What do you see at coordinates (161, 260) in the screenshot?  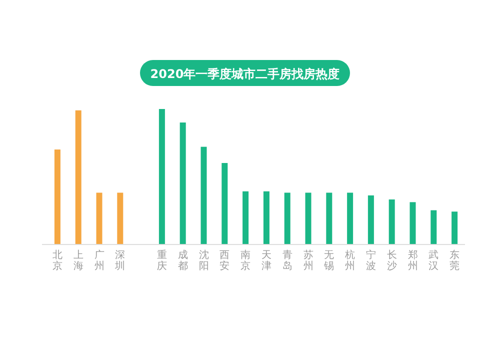 I see `x-tick-label: 重庆` at bounding box center [161, 260].